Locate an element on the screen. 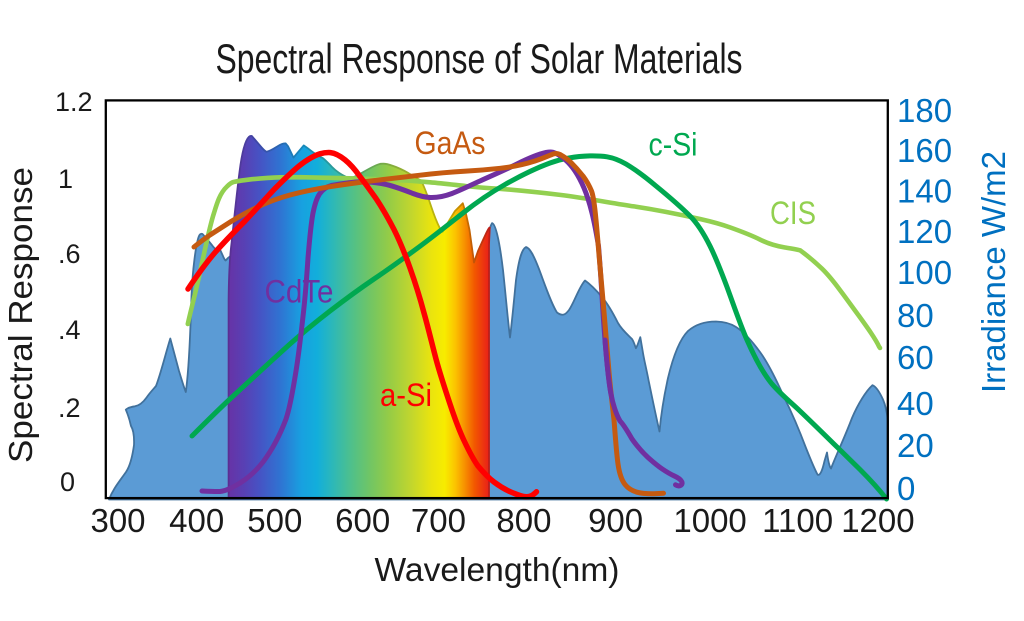  svg-text: Irradiance W/m2 is located at coordinates (993, 272).